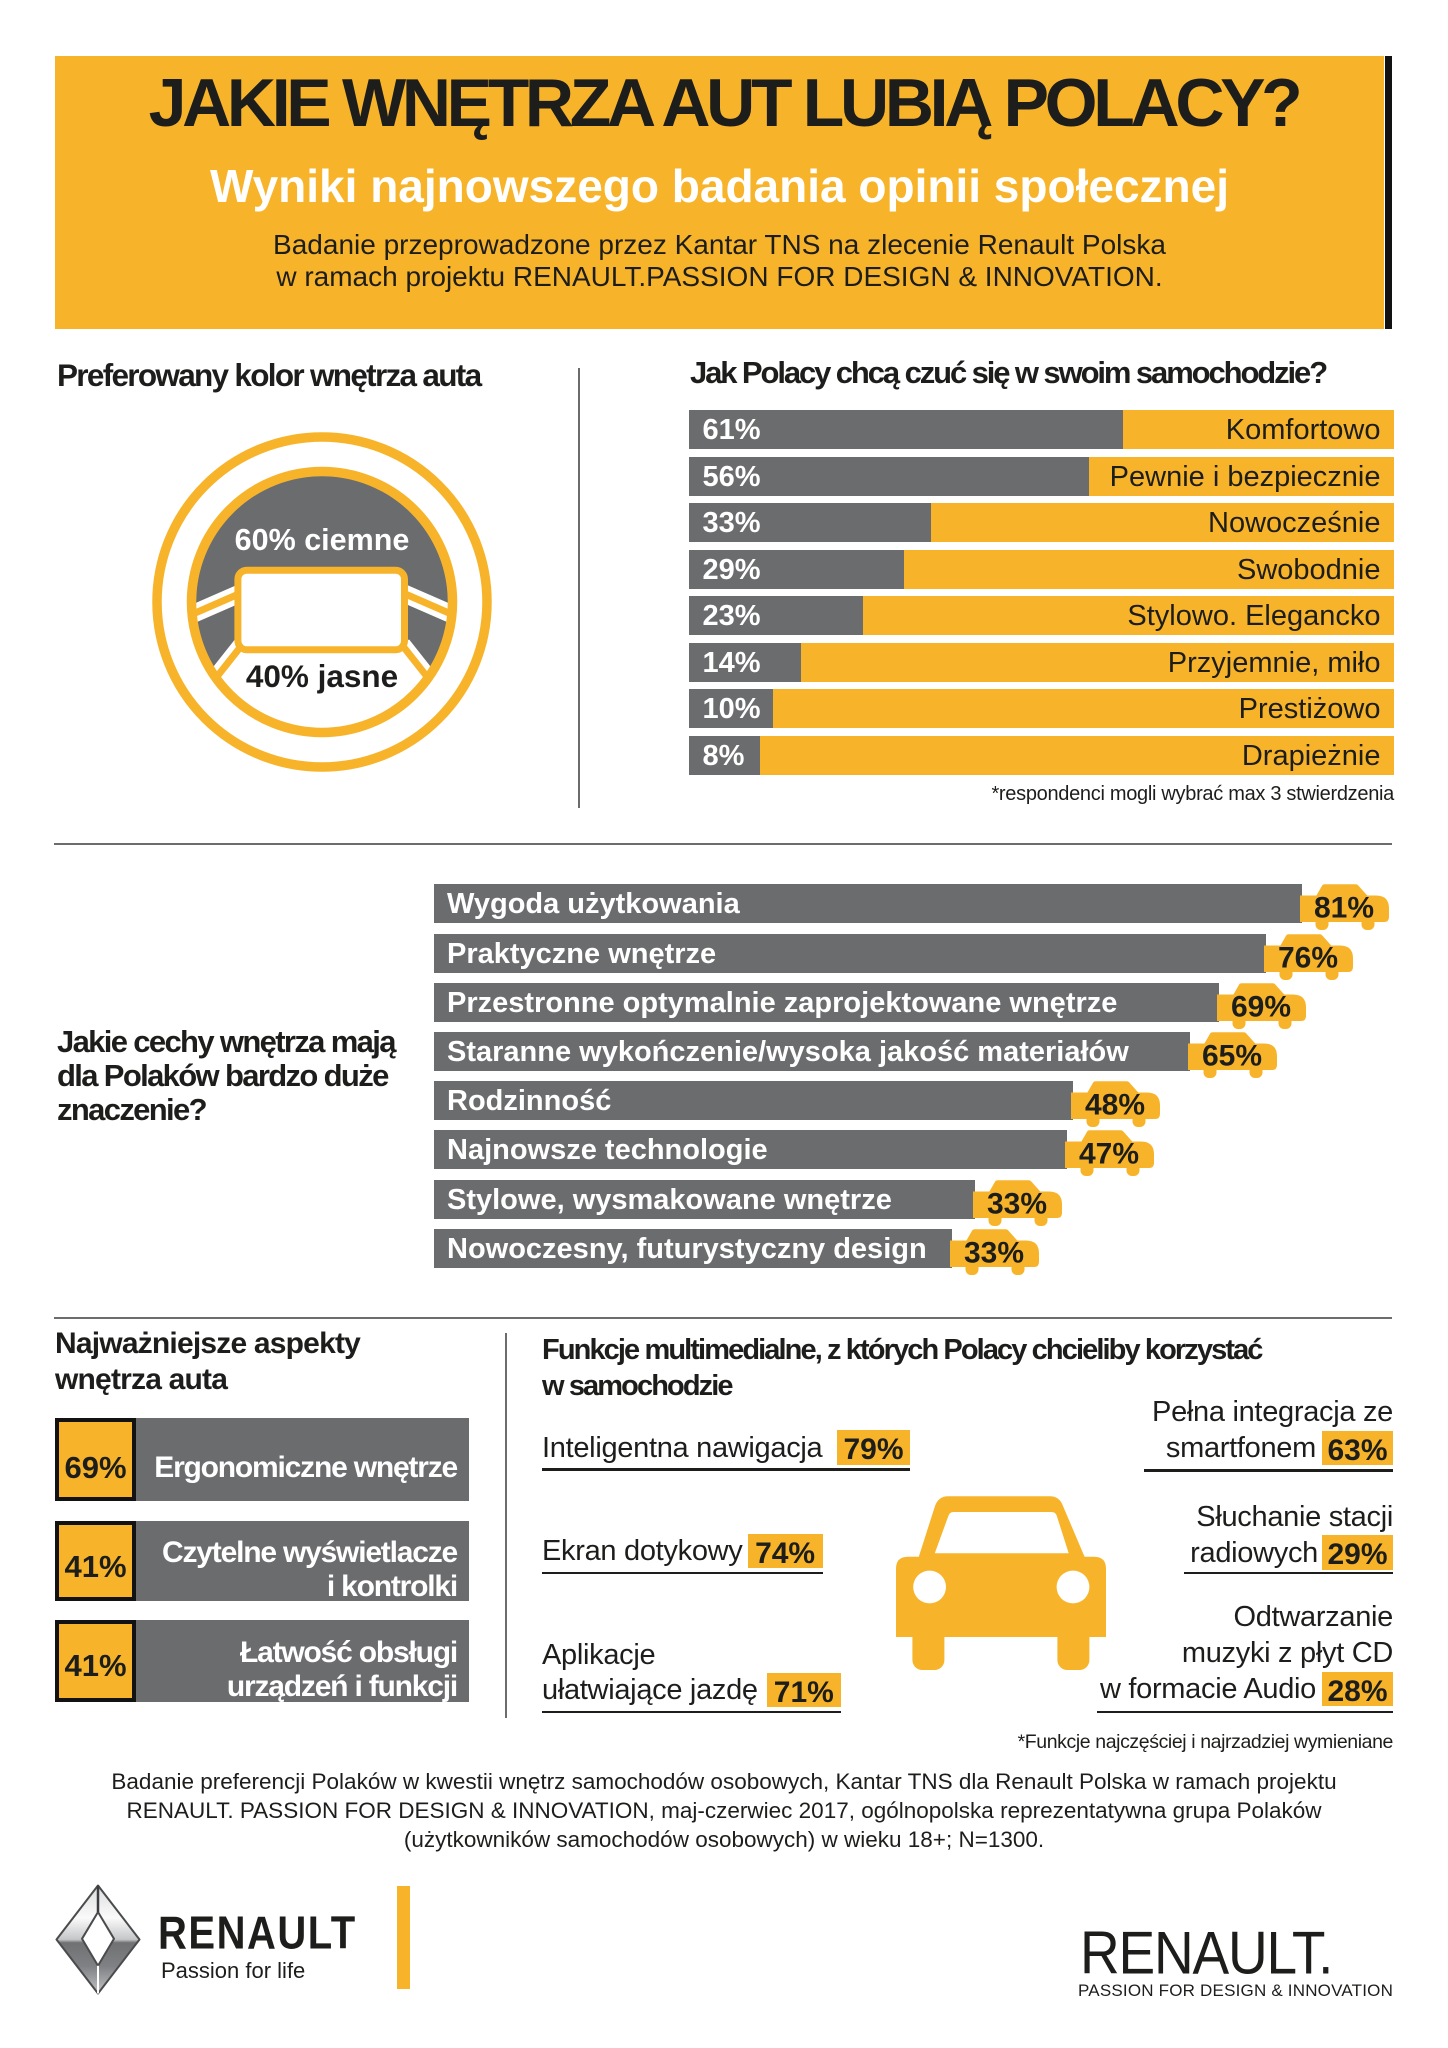  Describe the element at coordinates (1308, 957) in the screenshot. I see `svg-text: 76%` at that location.